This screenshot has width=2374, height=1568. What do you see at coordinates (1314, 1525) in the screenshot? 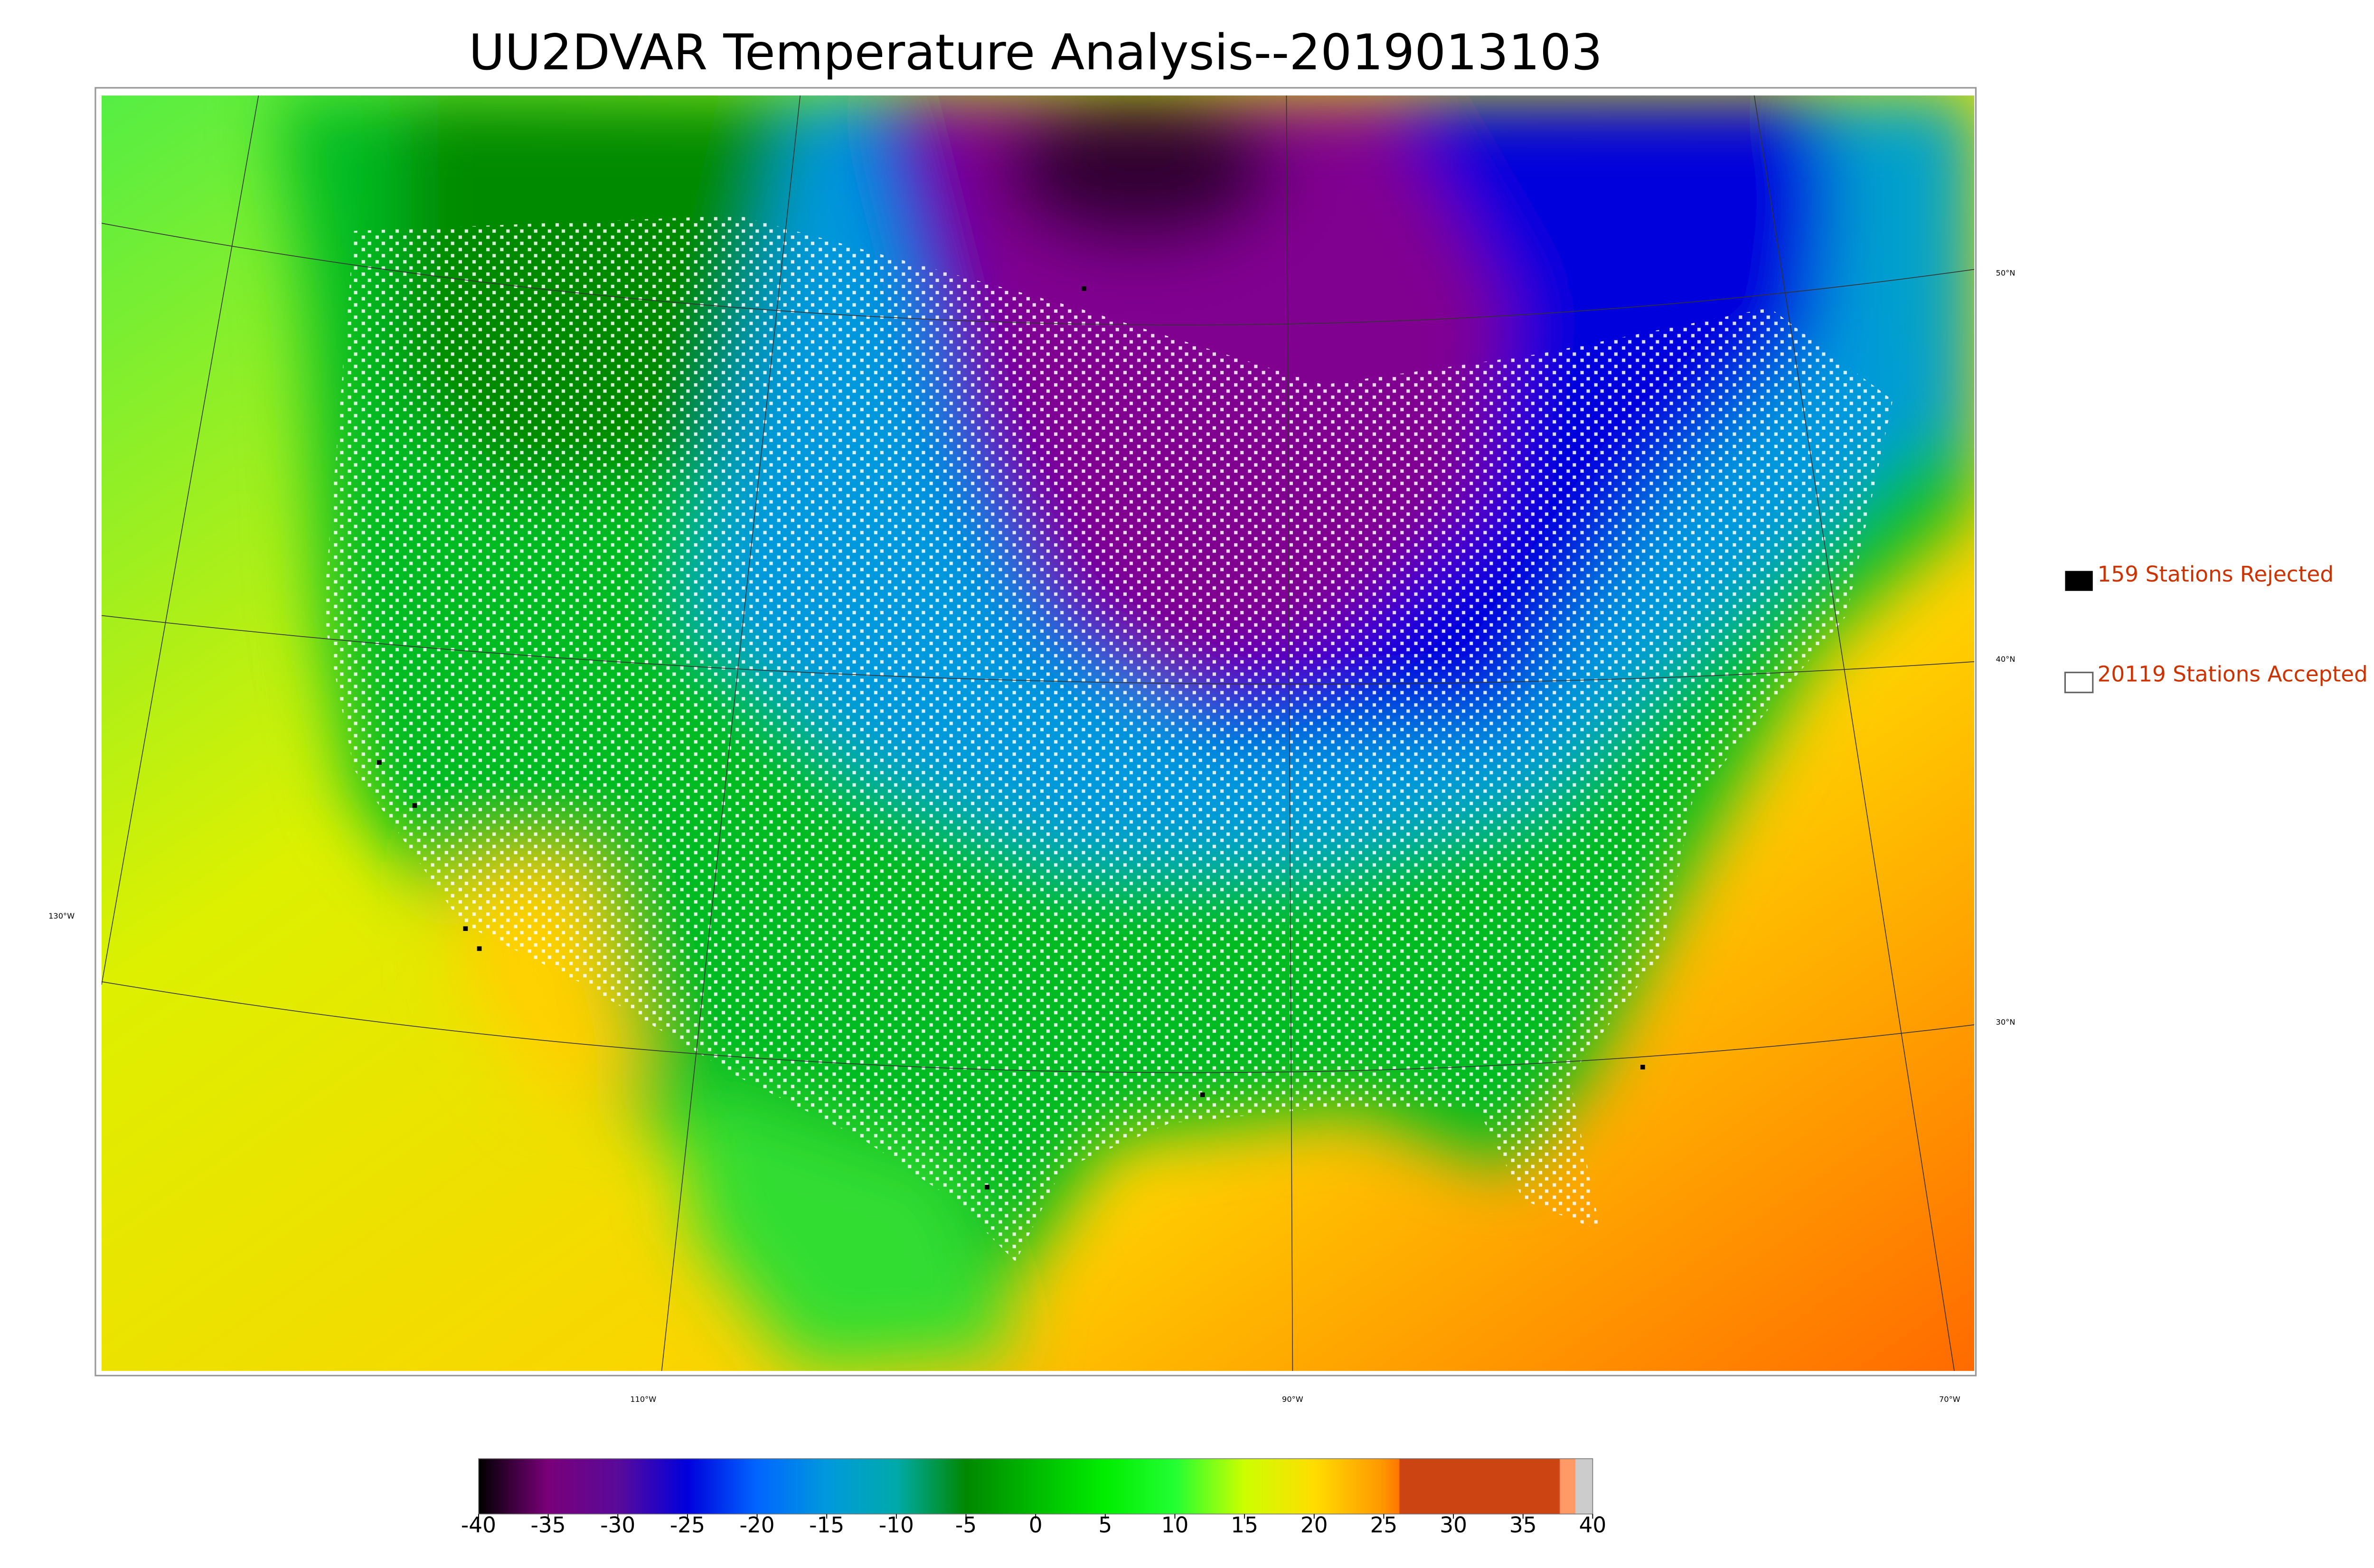
I see `colorbar-tick-label: 20` at bounding box center [1314, 1525].